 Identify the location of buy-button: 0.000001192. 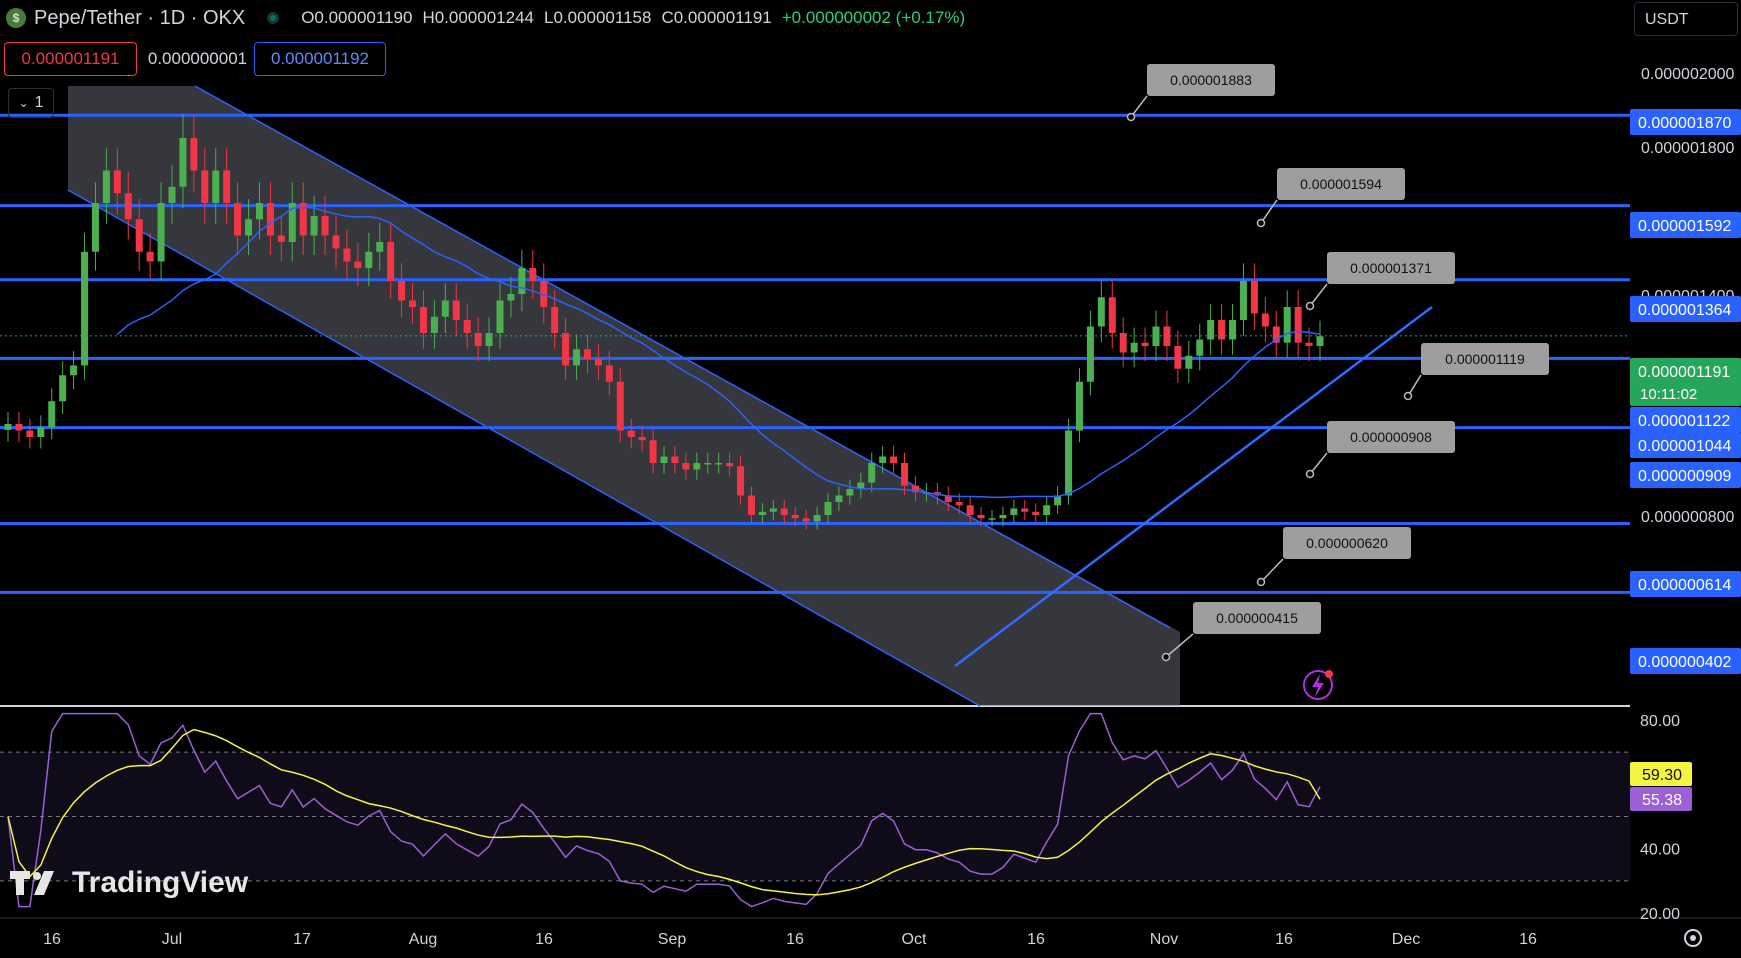
(320, 59).